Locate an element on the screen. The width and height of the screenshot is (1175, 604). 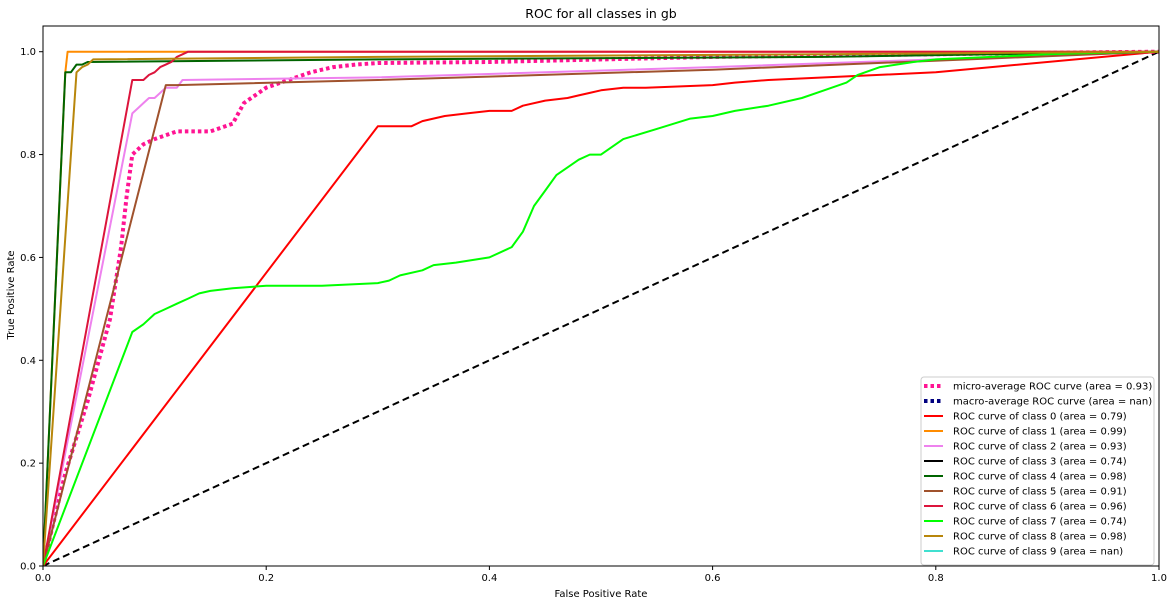
legend-box is located at coordinates (1037, 471).